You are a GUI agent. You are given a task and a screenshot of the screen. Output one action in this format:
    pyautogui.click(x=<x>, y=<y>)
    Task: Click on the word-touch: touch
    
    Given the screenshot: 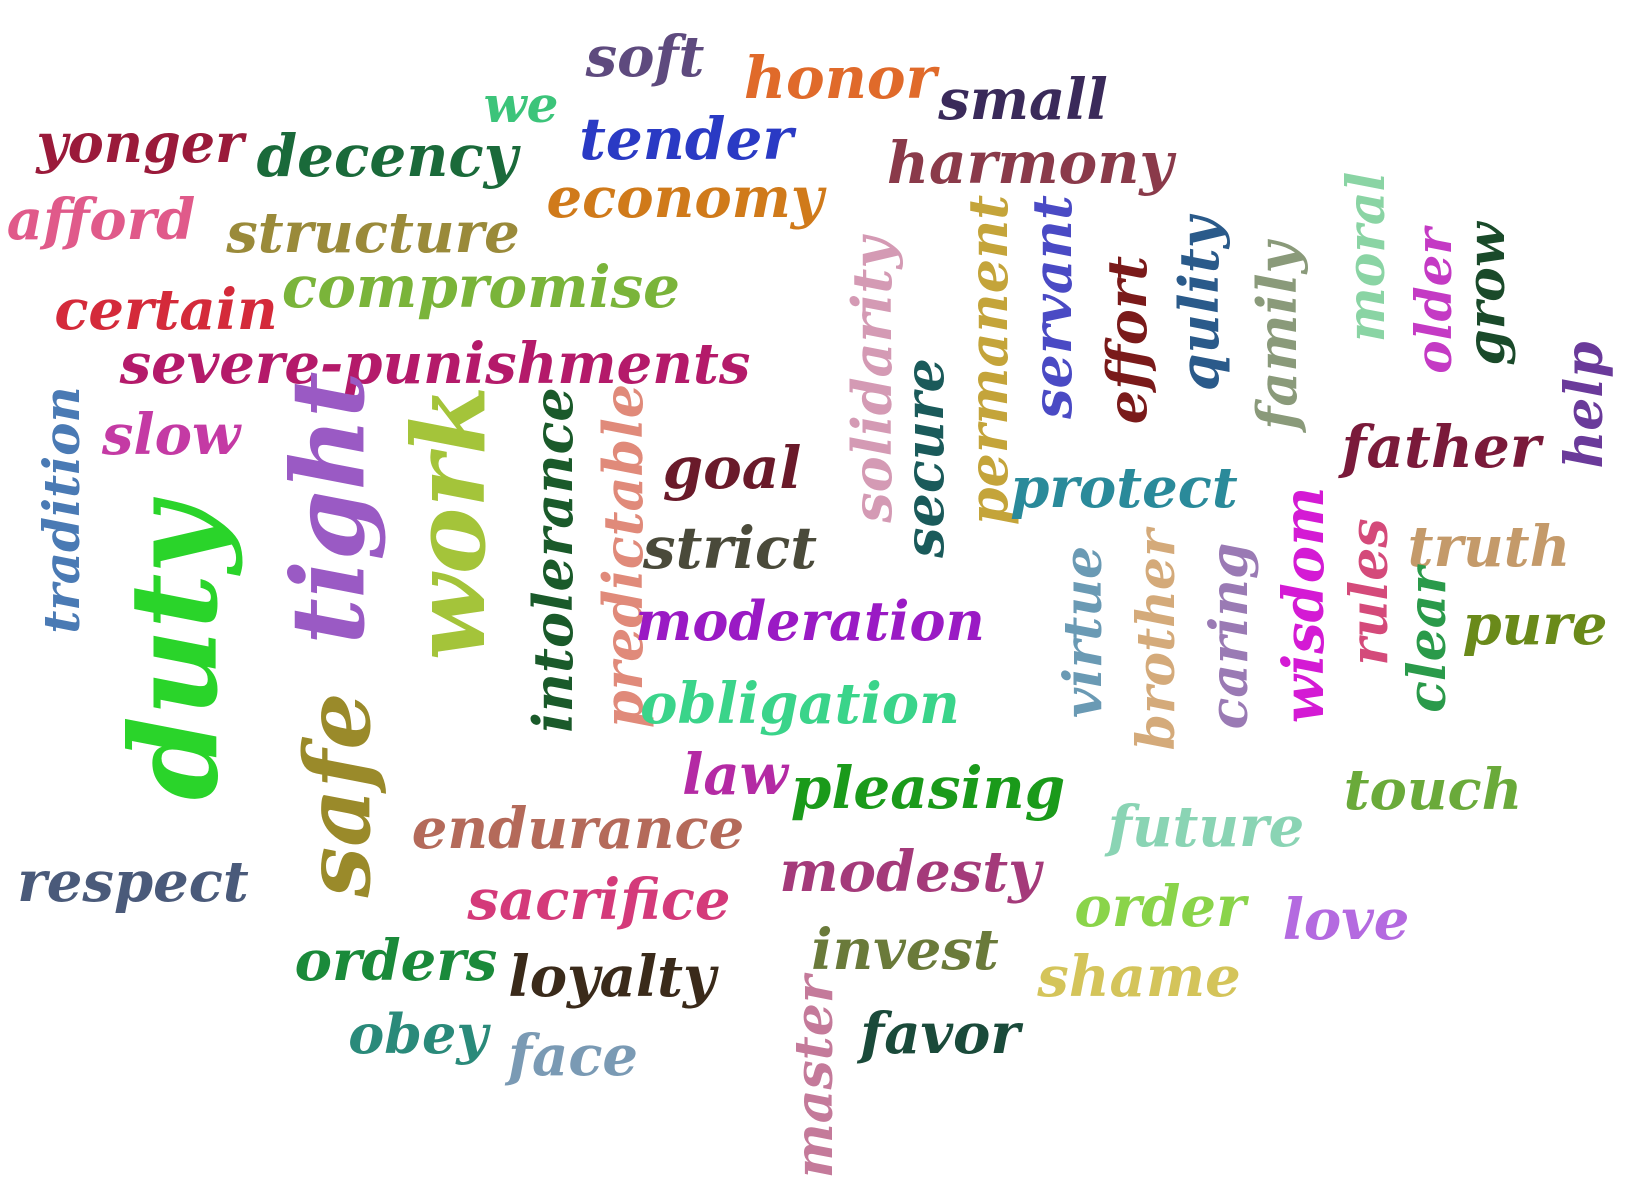 What is the action you would take?
    pyautogui.click(x=1433, y=790)
    